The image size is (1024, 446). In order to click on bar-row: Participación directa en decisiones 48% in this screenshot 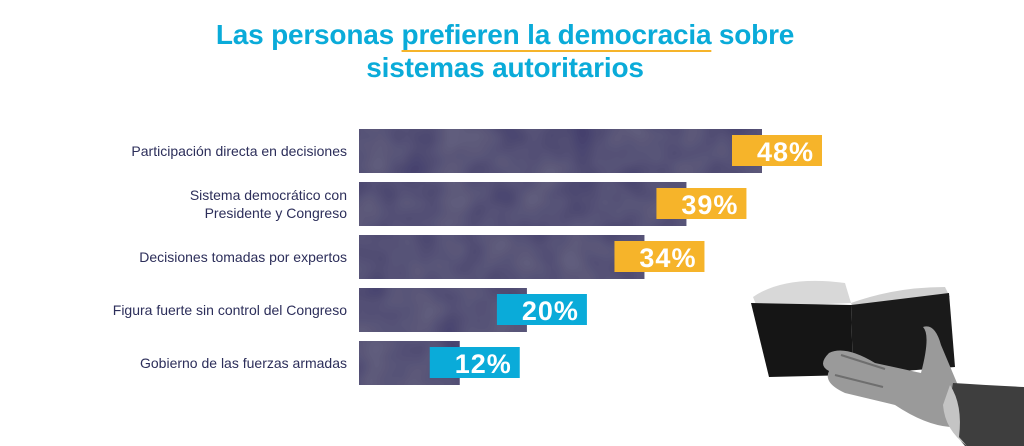, I will do `click(476, 151)`.